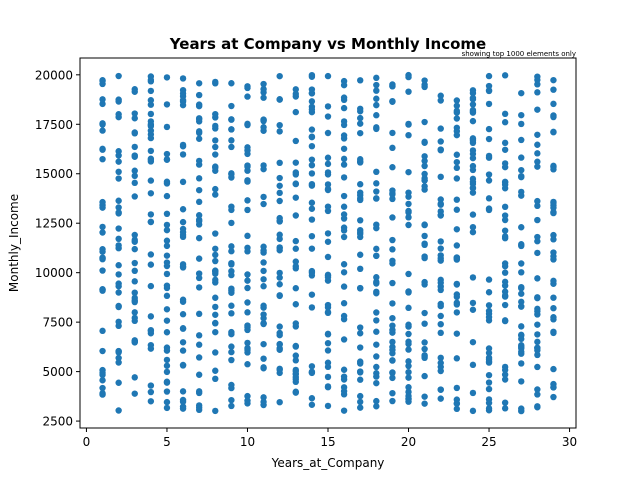 This screenshot has width=640, height=480. What do you see at coordinates (54, 273) in the screenshot?
I see `y-tick-label: 10000` at bounding box center [54, 273].